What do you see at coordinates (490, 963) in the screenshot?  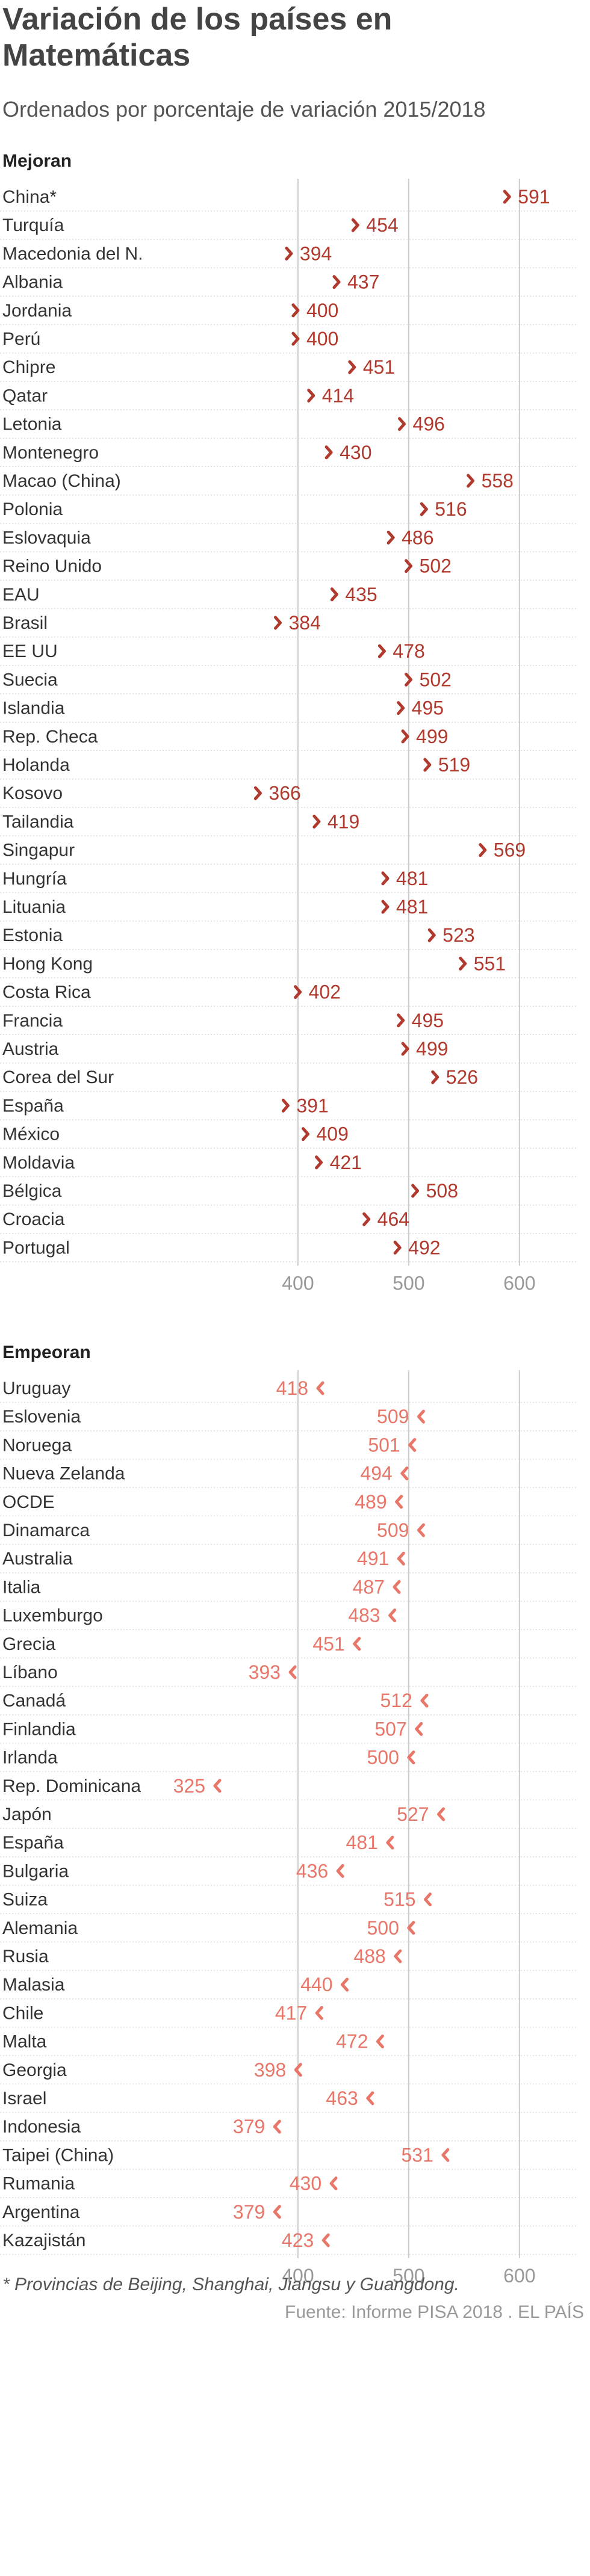 I see `value-label: 551` at bounding box center [490, 963].